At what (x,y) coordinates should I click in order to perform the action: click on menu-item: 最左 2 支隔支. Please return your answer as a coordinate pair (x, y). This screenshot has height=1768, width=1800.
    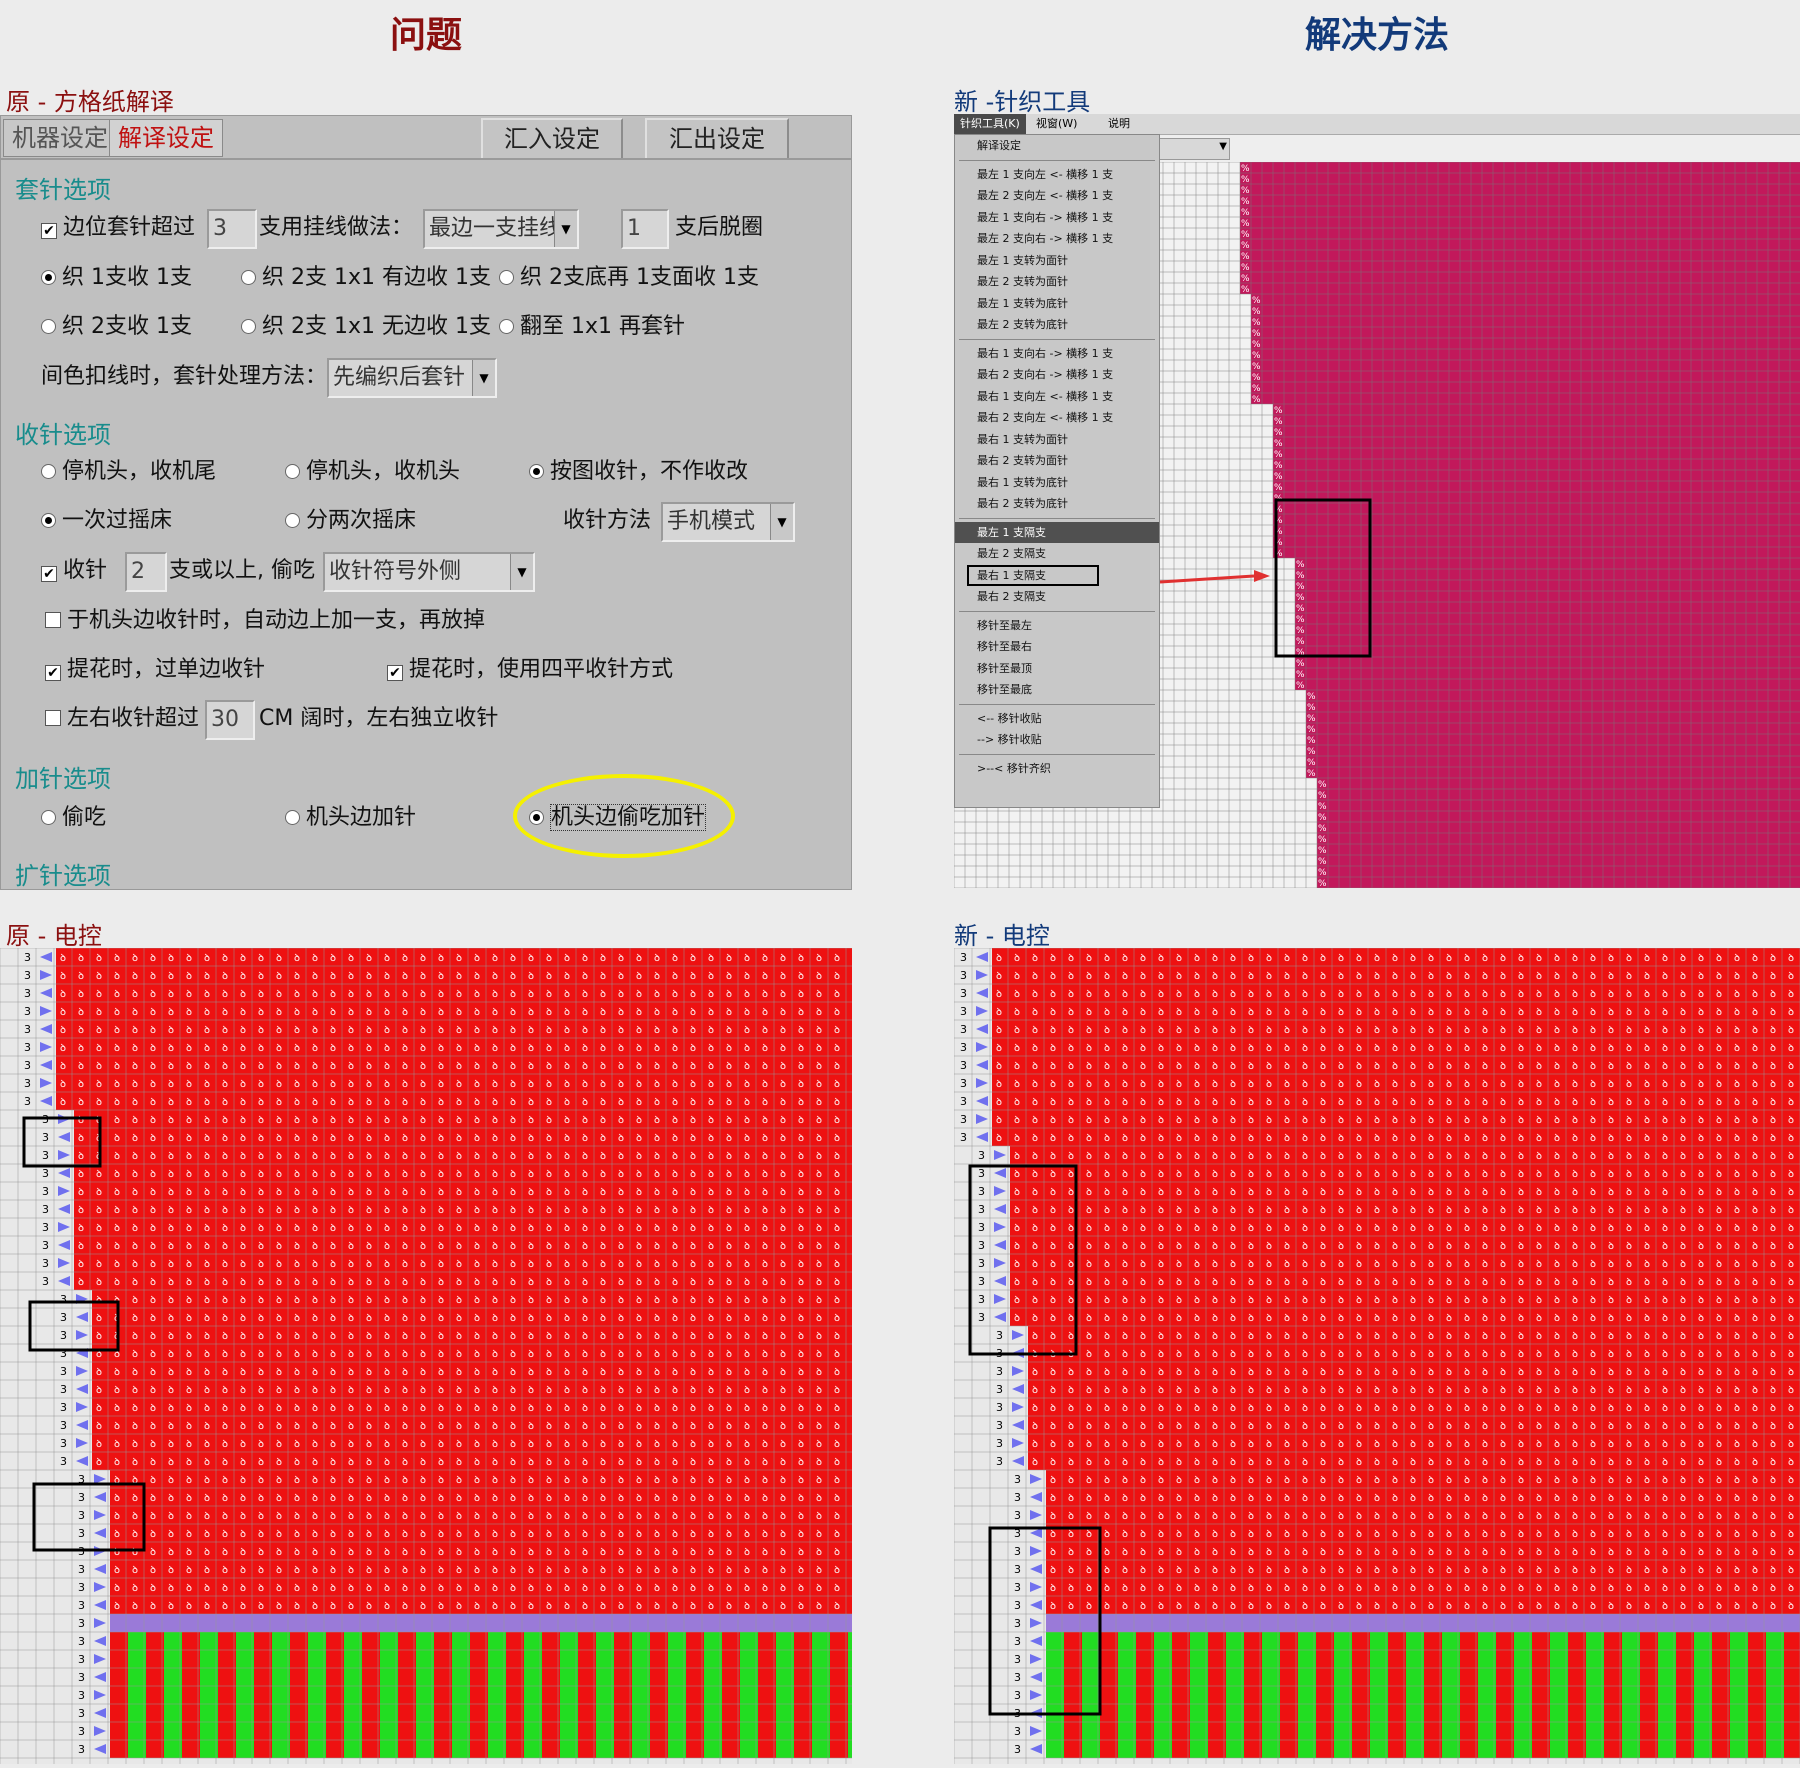
    Looking at the image, I should click on (1011, 553).